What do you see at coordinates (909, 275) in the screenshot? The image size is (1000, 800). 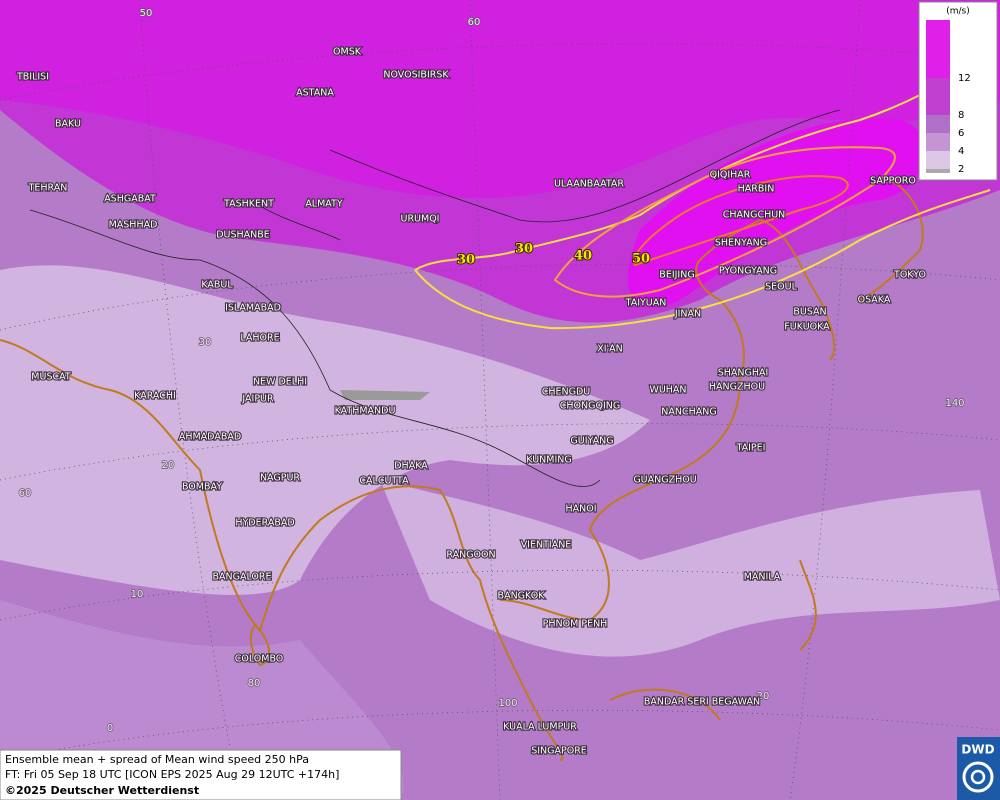 I see `city-label: TOKYO` at bounding box center [909, 275].